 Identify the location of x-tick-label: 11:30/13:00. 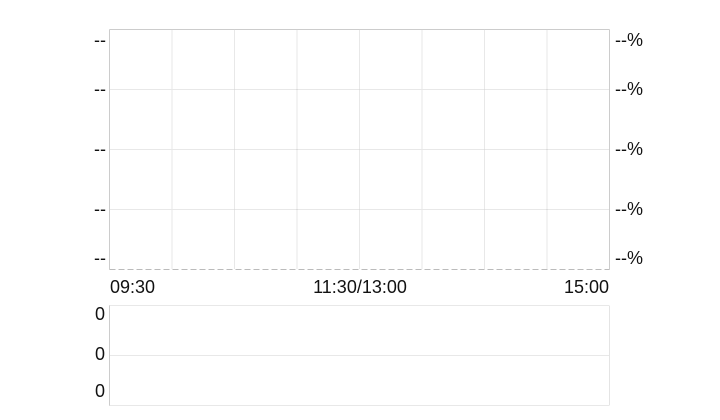
(360, 287).